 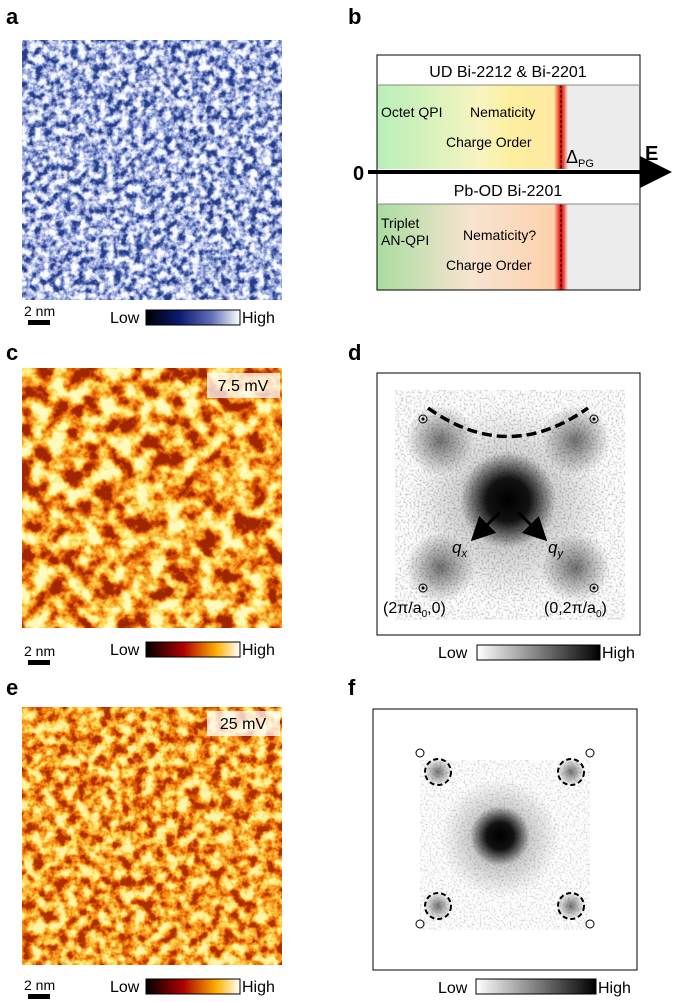 I want to click on axis-label: E, so click(x=651, y=154).